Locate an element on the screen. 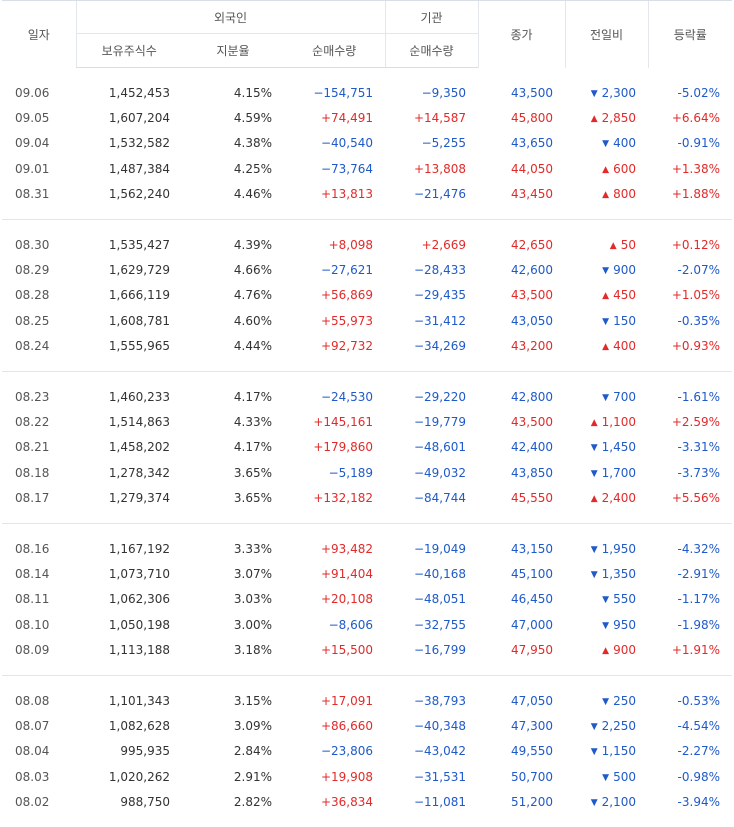 The image size is (734, 827). row-rate: +0.93% is located at coordinates (695, 346).